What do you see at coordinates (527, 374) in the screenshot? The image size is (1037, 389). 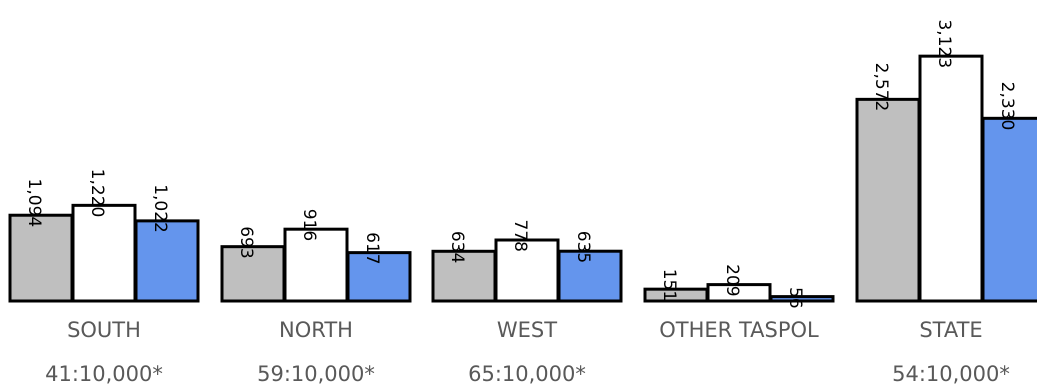 I see `ratio-label: 65:10,000*` at bounding box center [527, 374].